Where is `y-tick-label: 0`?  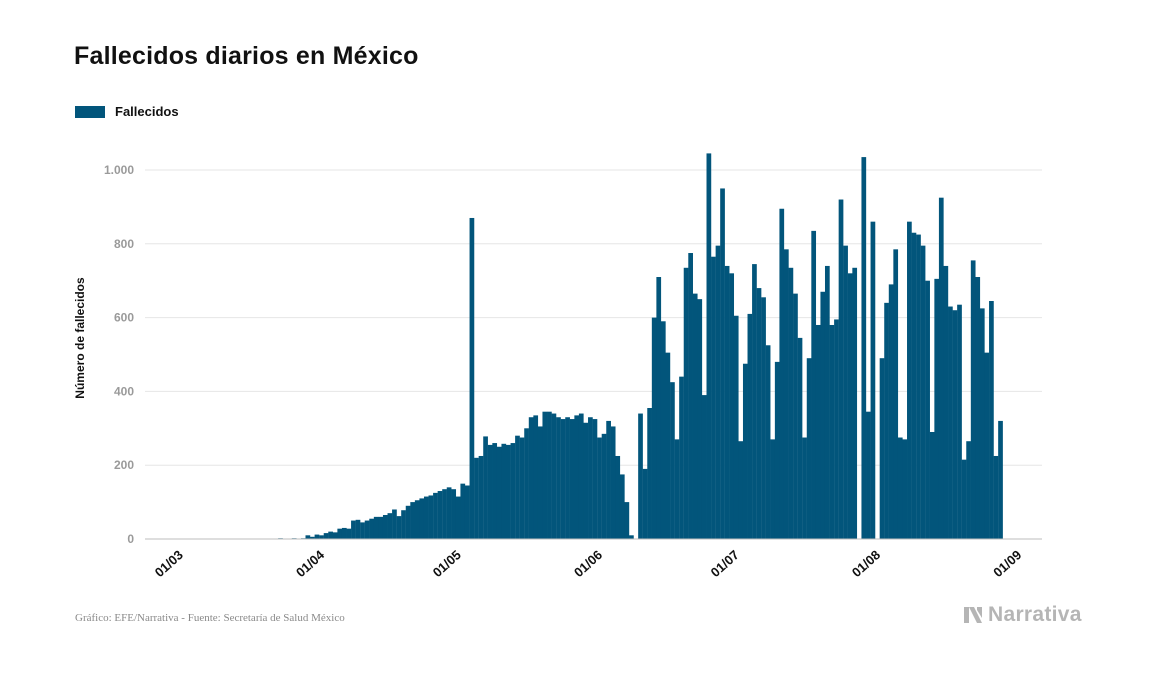 y-tick-label: 0 is located at coordinates (130, 539).